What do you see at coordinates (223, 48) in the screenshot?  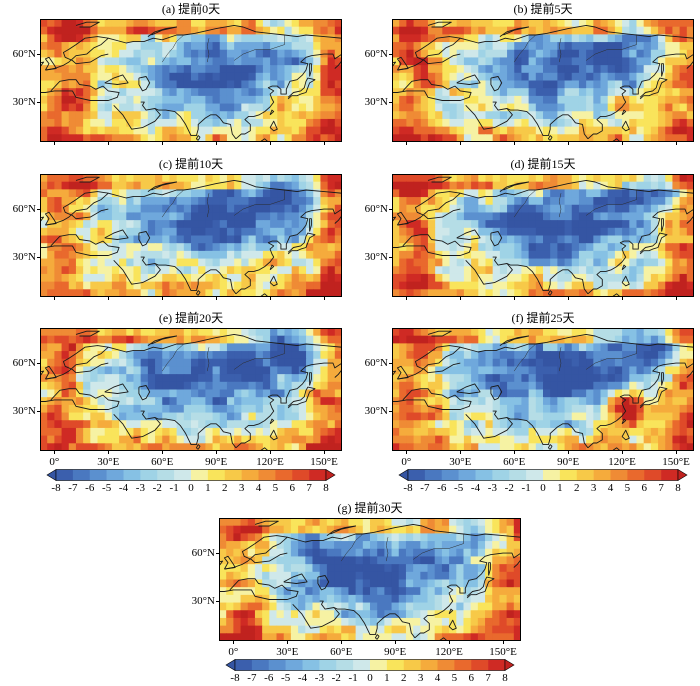 I see `rivers` at bounding box center [223, 48].